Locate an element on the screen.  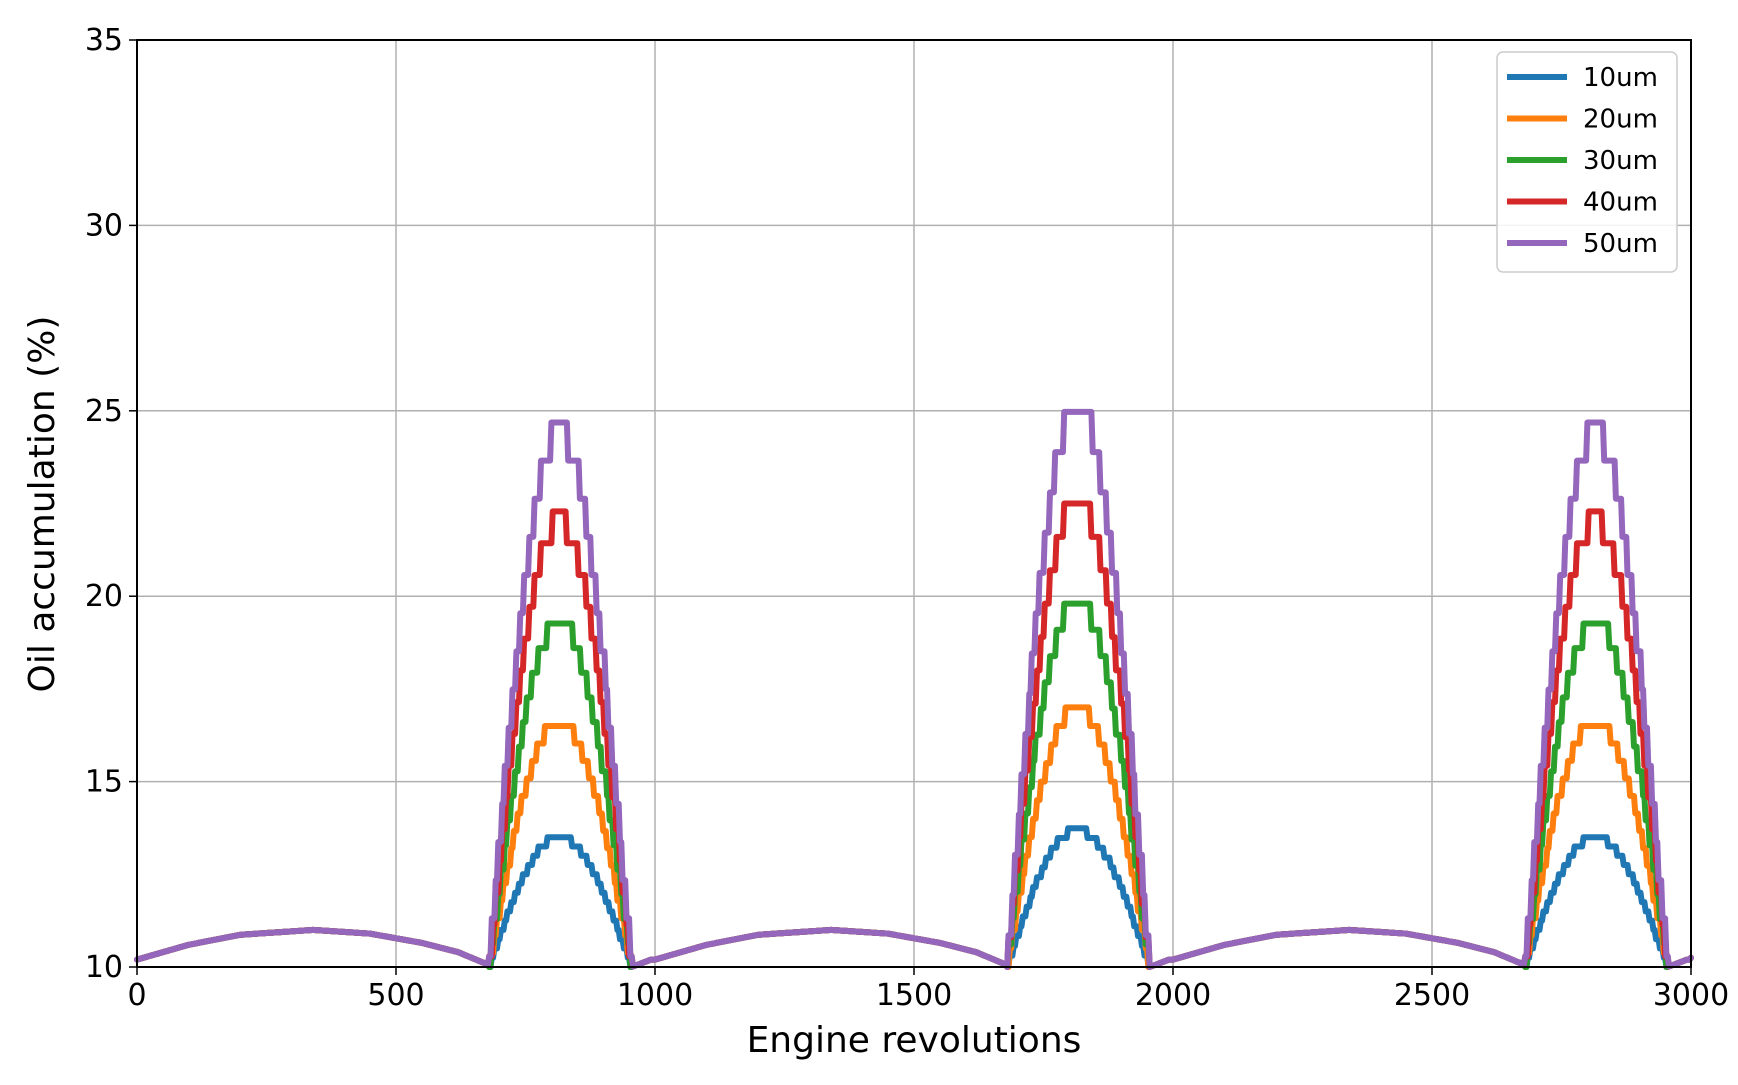
legend-label: 30um is located at coordinates (1620, 161).